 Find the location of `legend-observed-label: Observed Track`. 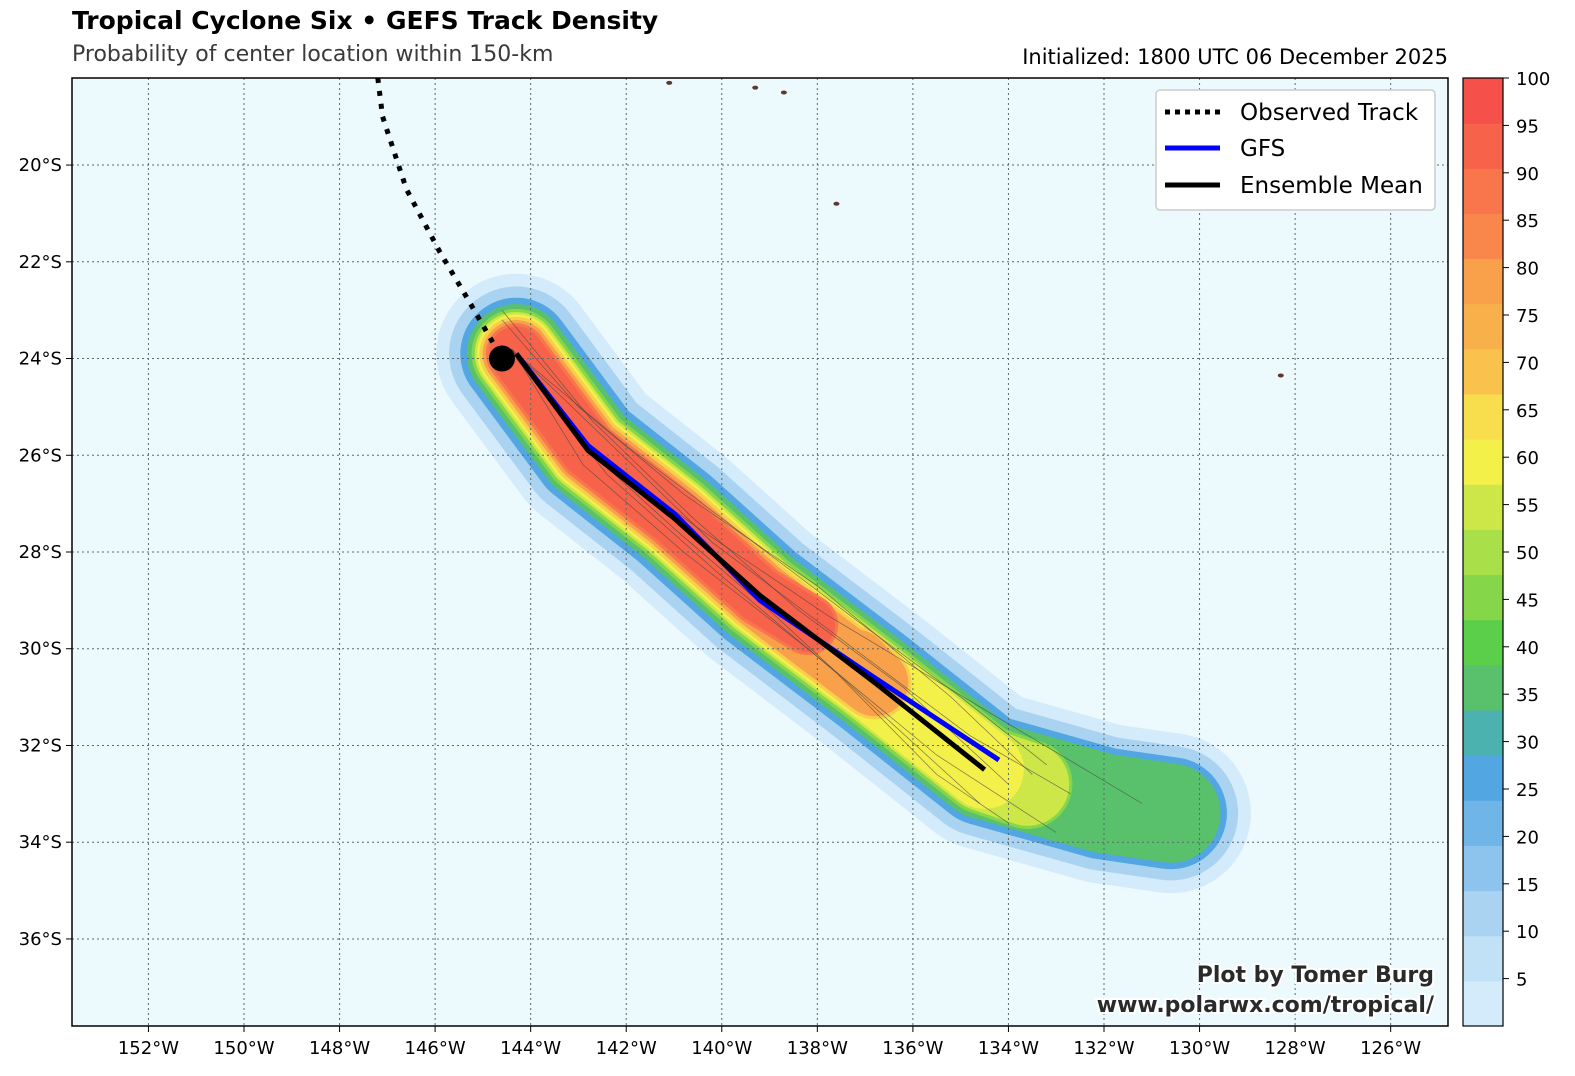

legend-observed-label: Observed Track is located at coordinates (1329, 113).